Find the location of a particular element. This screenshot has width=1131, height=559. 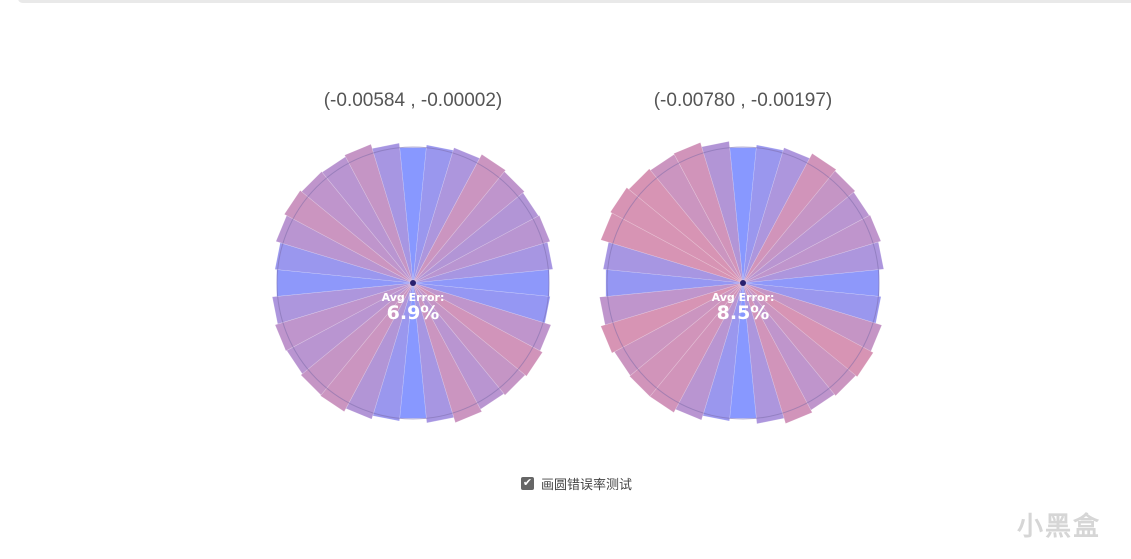

chart-title: (-0.00584 , -0.00002) is located at coordinates (413, 100).